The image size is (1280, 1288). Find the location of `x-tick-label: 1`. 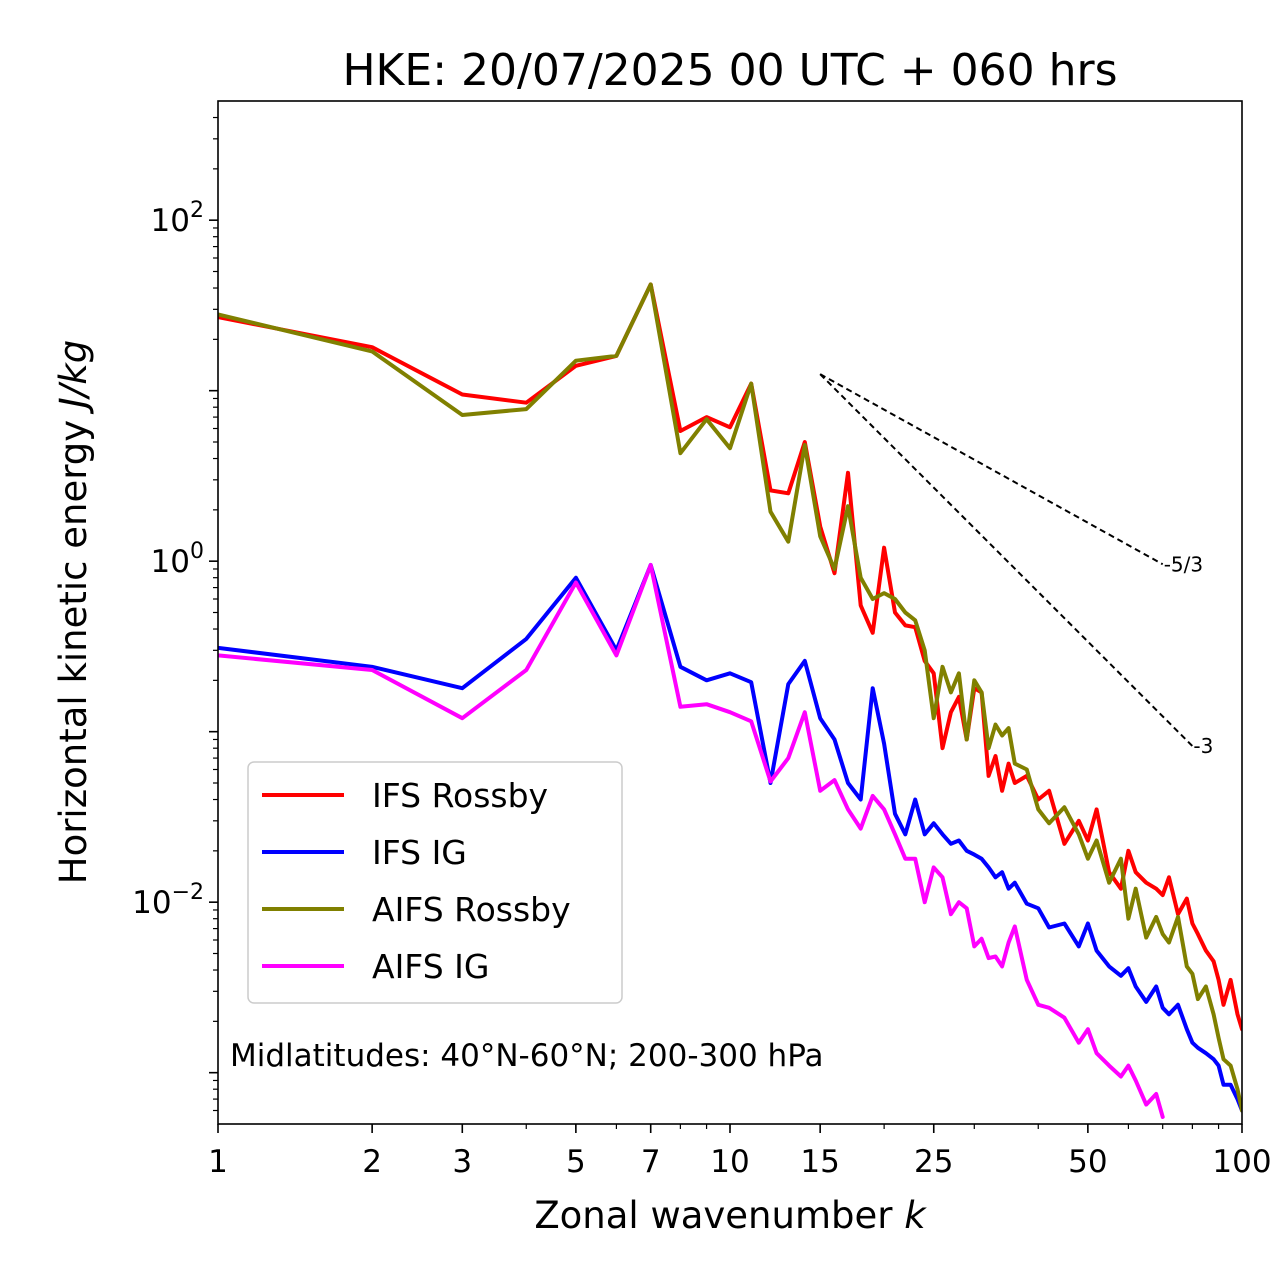

x-tick-label: 1 is located at coordinates (218, 1162).